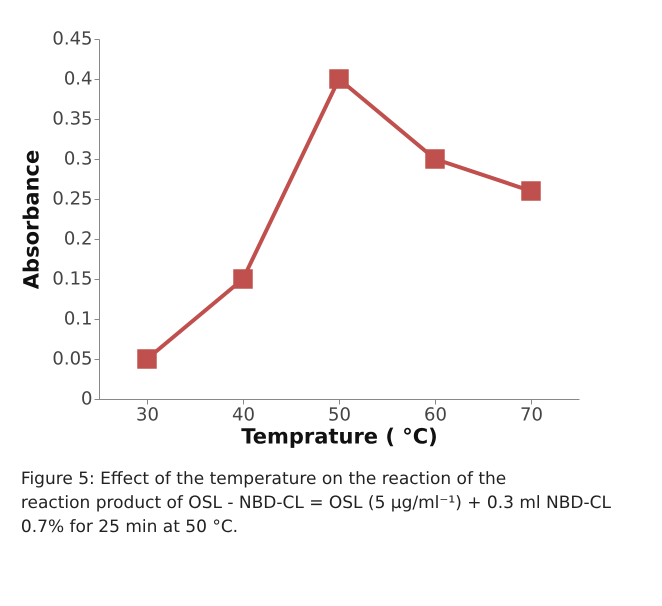 The width and height of the screenshot is (662, 606). Describe the element at coordinates (243, 415) in the screenshot. I see `x-tick-label: 40` at that location.